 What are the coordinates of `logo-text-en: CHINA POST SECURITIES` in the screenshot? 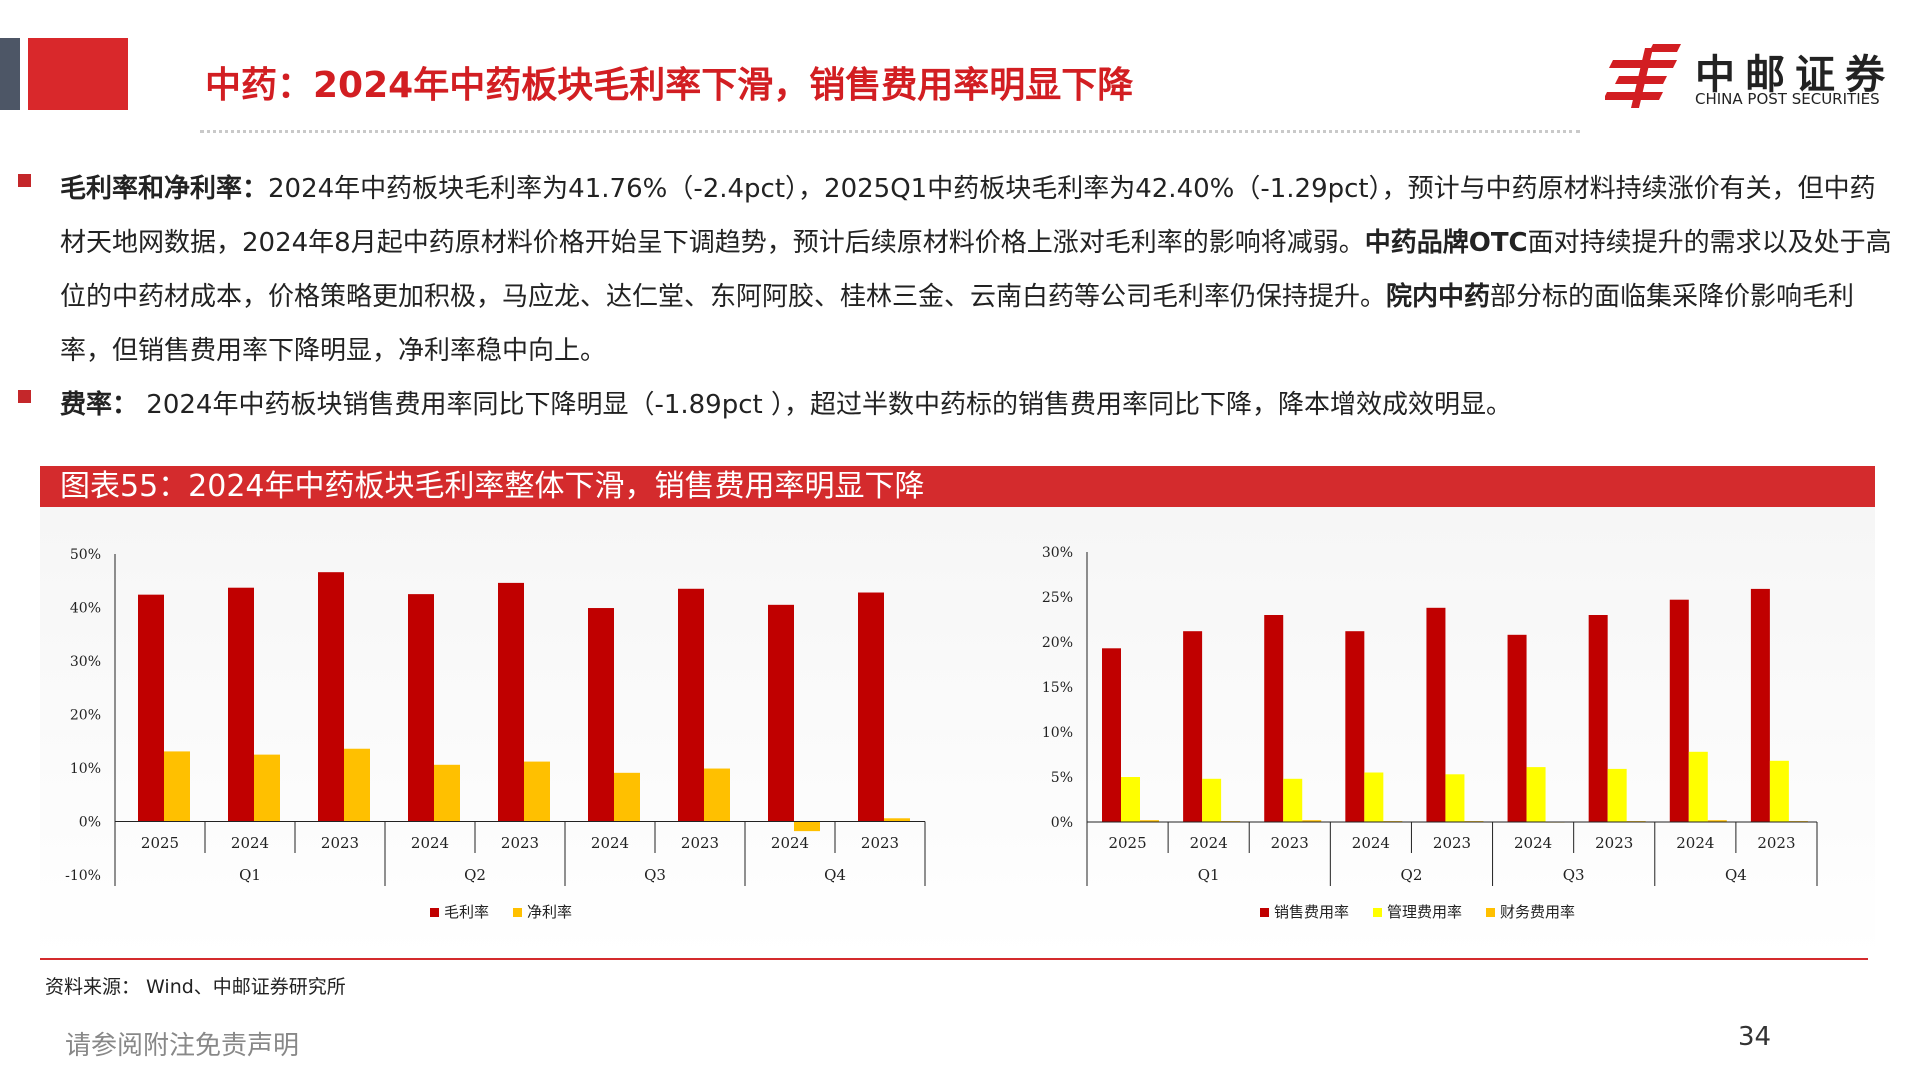 It's located at (1787, 99).